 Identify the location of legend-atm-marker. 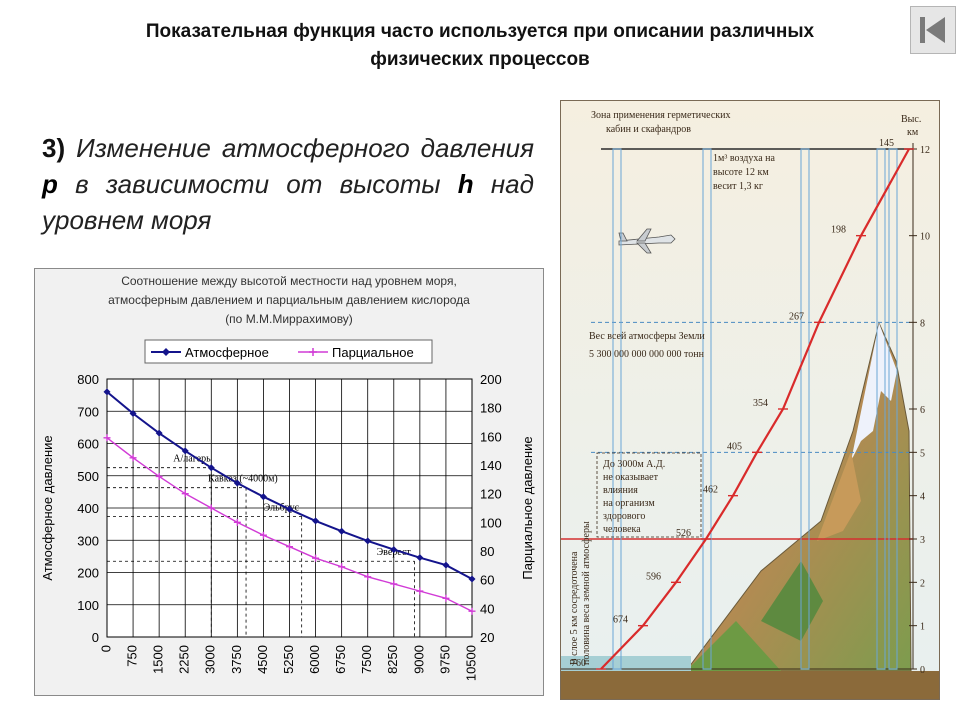
(166, 352).